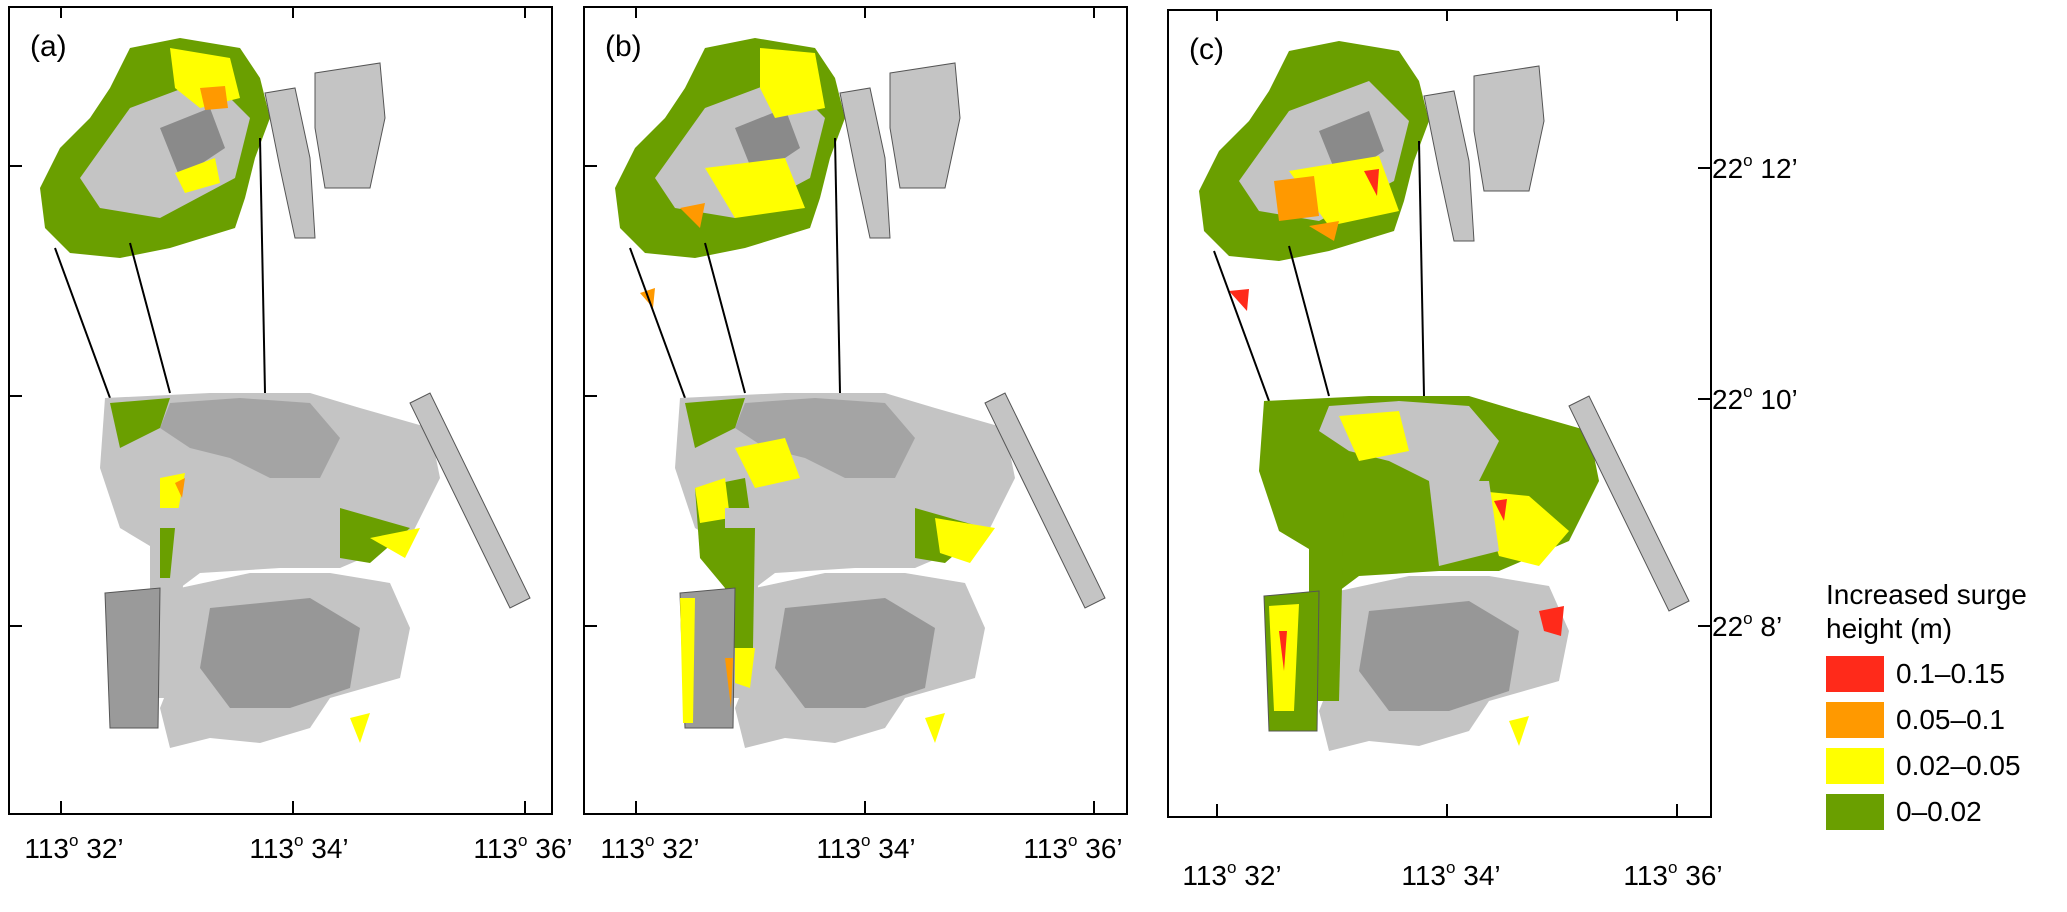 This screenshot has width=2067, height=912. I want to click on y-tick-label: 22o 10’, so click(1755, 398).